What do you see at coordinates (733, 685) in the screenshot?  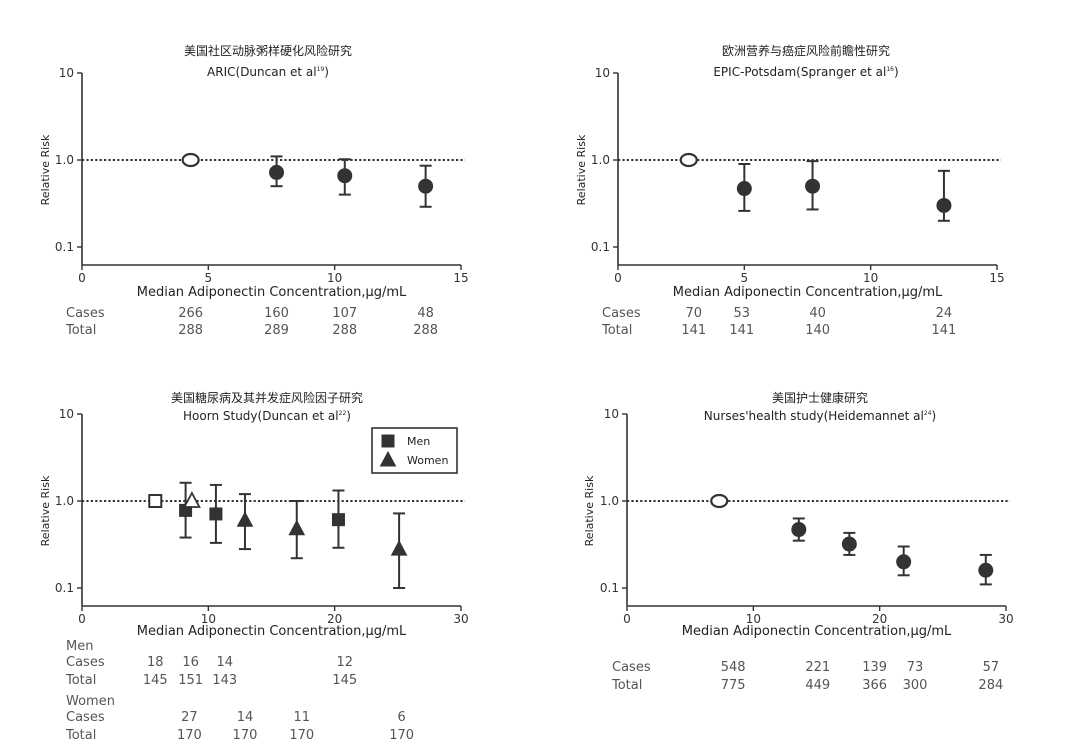 I see `table-cell: 775` at bounding box center [733, 685].